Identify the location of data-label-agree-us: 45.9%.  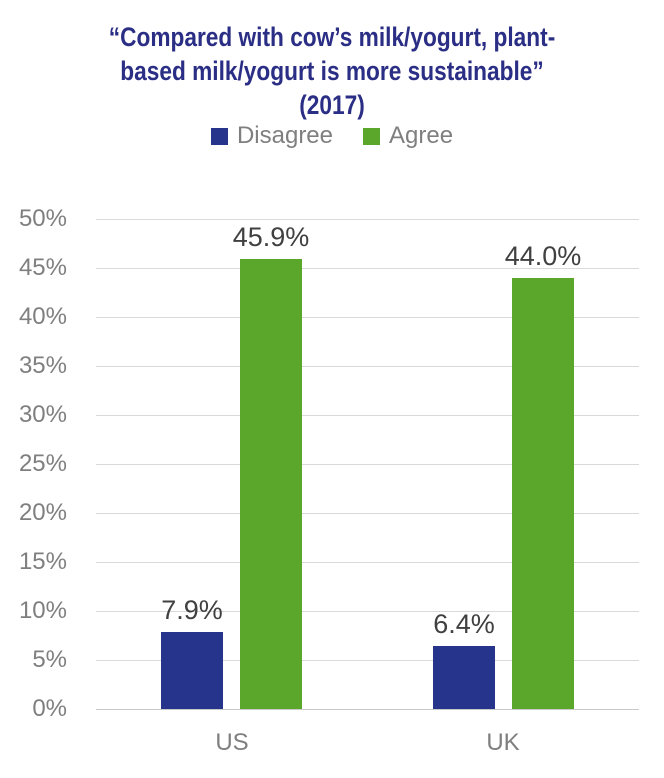
(271, 237).